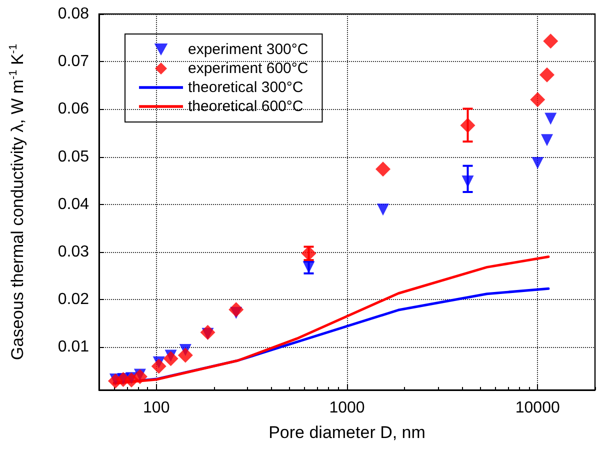 The image size is (599, 455). I want to click on legend-label: experiment 300°C, so click(248, 49).